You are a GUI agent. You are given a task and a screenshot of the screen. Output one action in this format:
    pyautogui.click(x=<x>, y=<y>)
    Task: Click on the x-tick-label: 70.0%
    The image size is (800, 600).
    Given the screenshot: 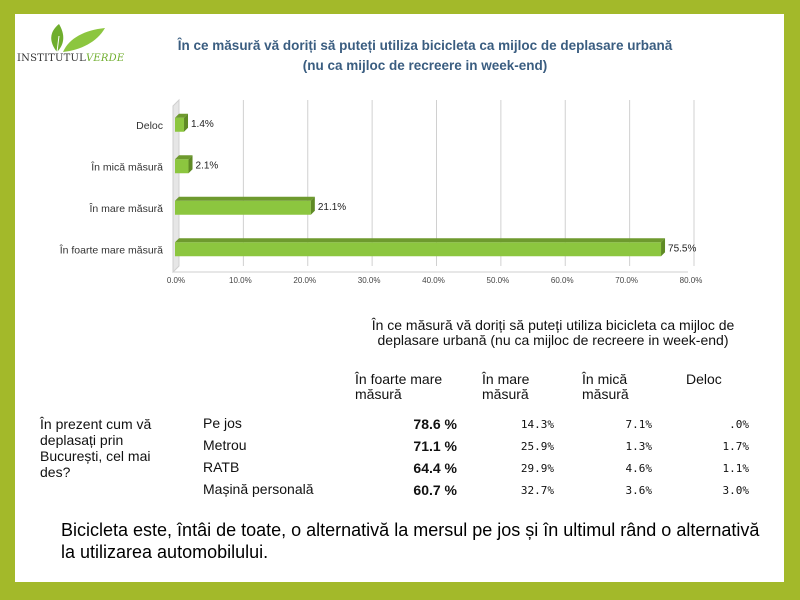 What is the action you would take?
    pyautogui.click(x=626, y=280)
    